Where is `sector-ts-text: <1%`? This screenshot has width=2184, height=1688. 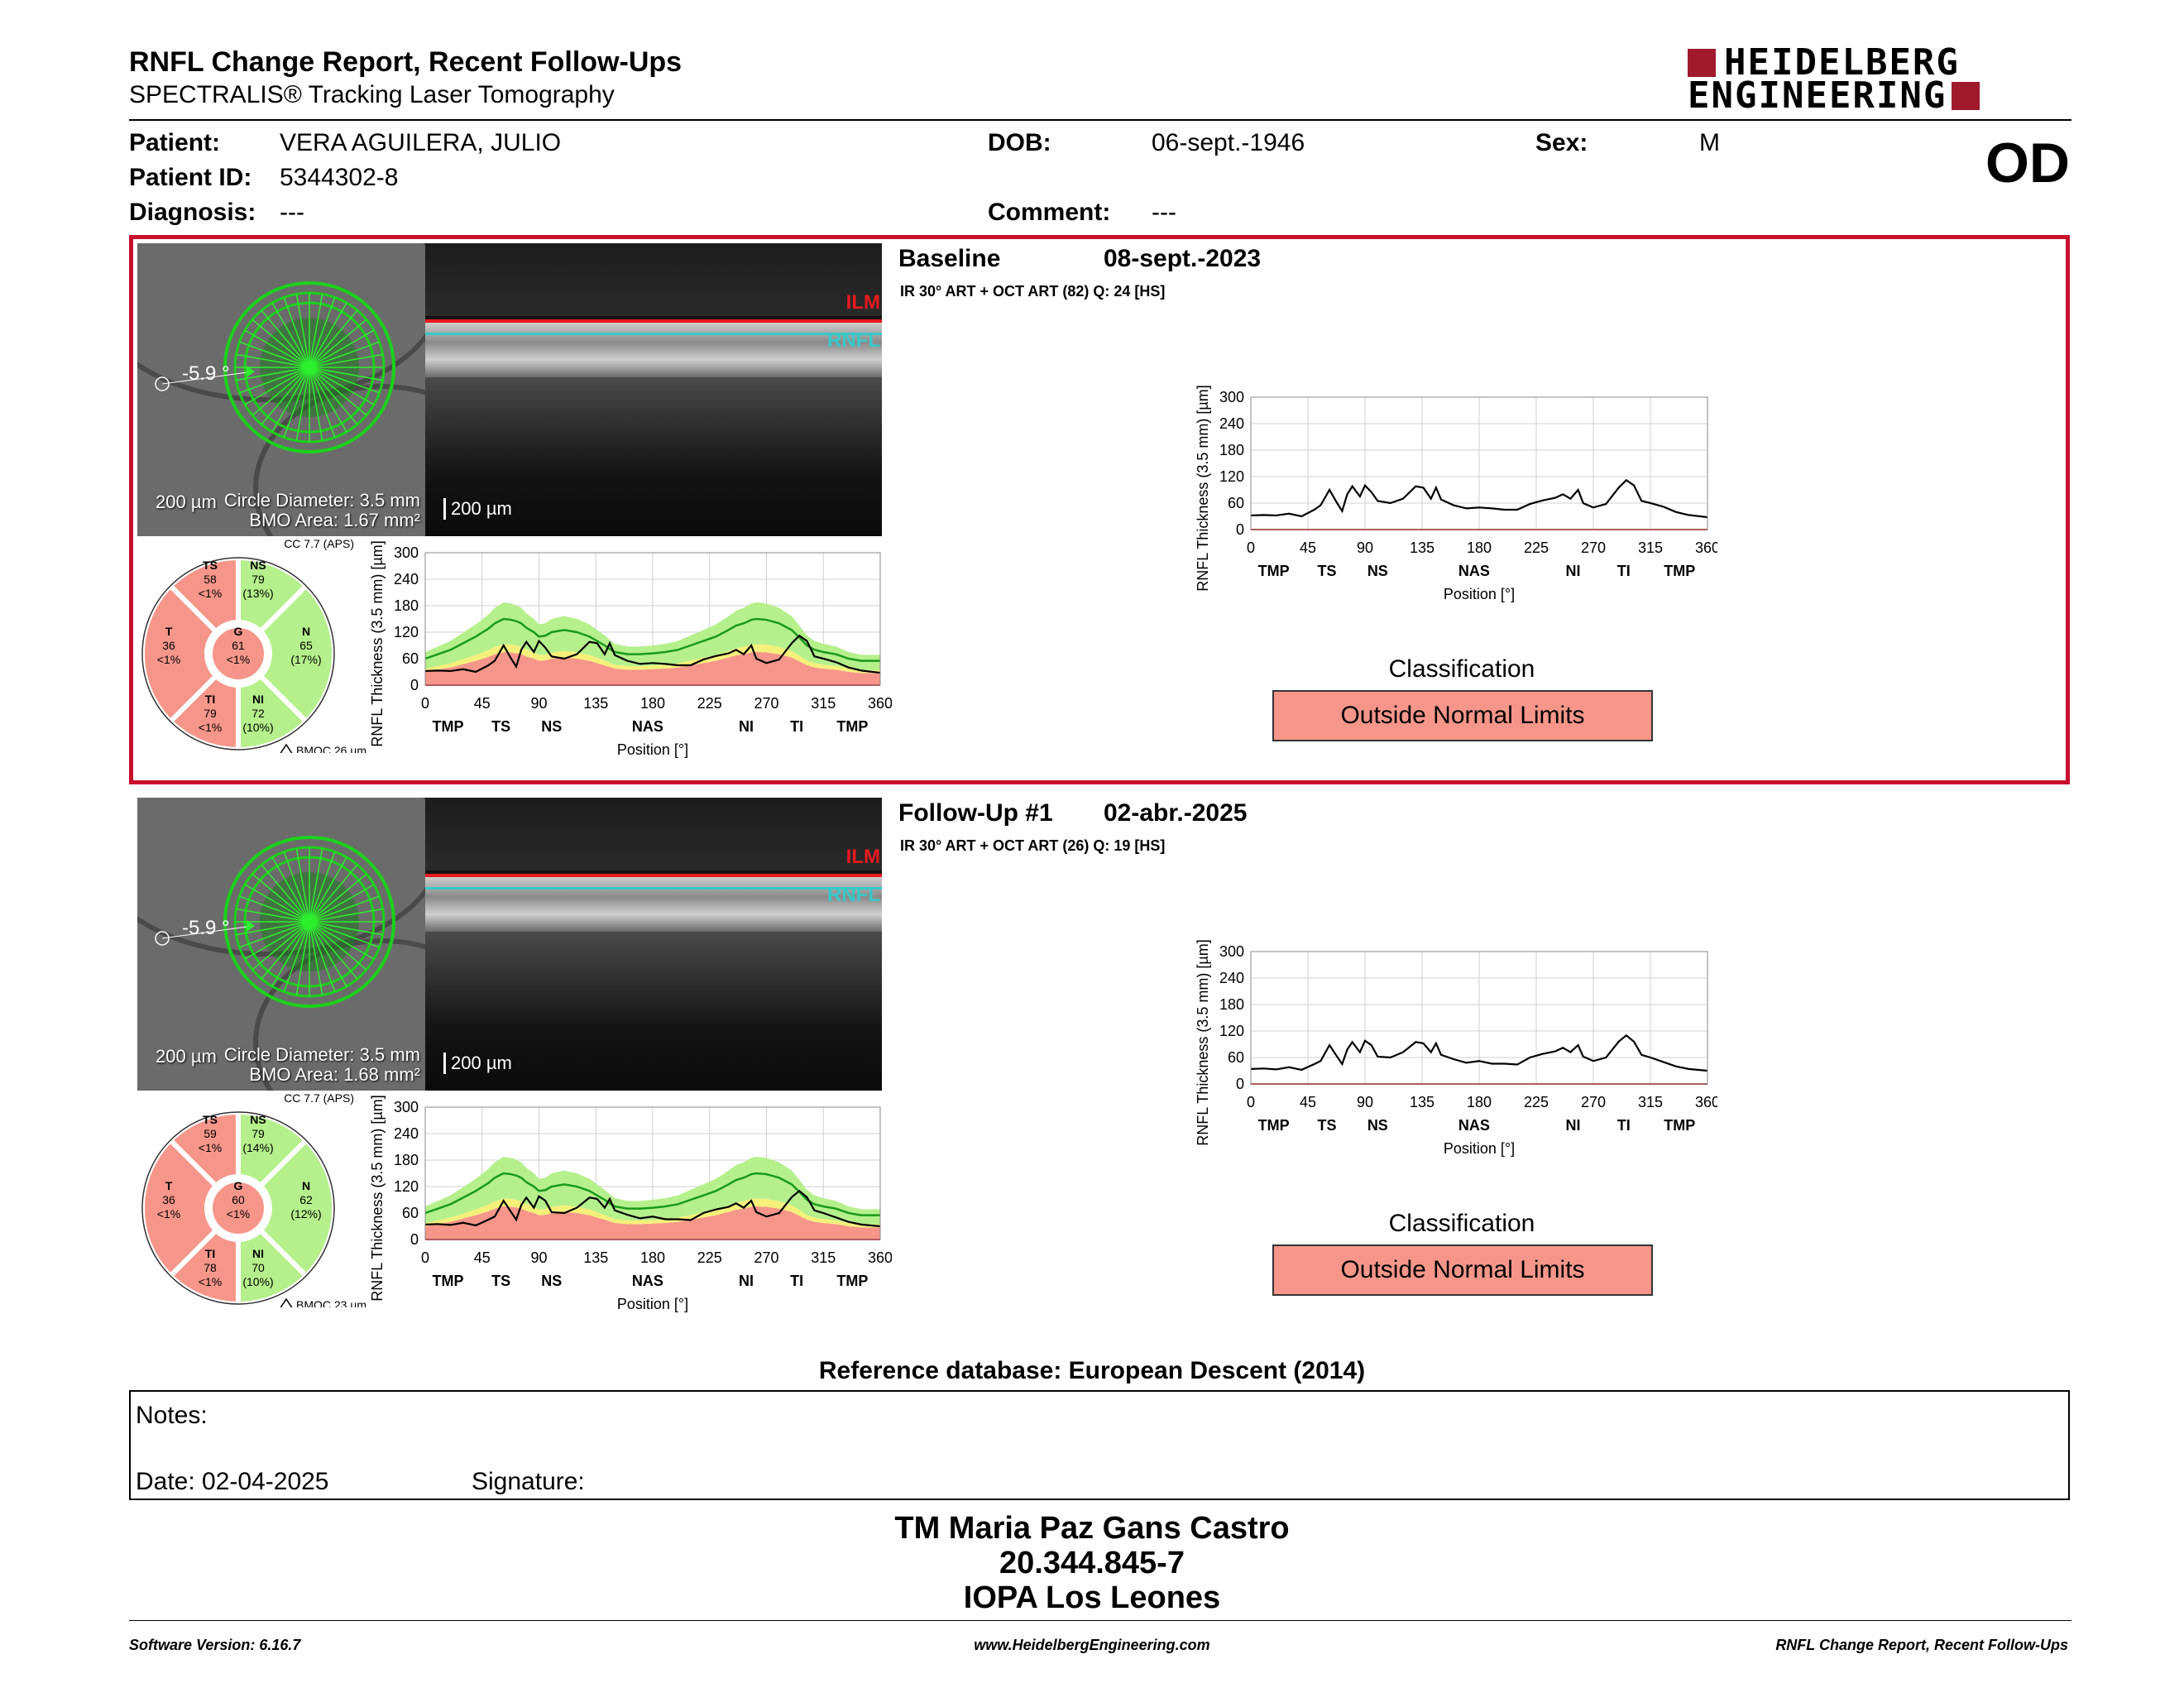 sector-ts-text: <1% is located at coordinates (210, 1147).